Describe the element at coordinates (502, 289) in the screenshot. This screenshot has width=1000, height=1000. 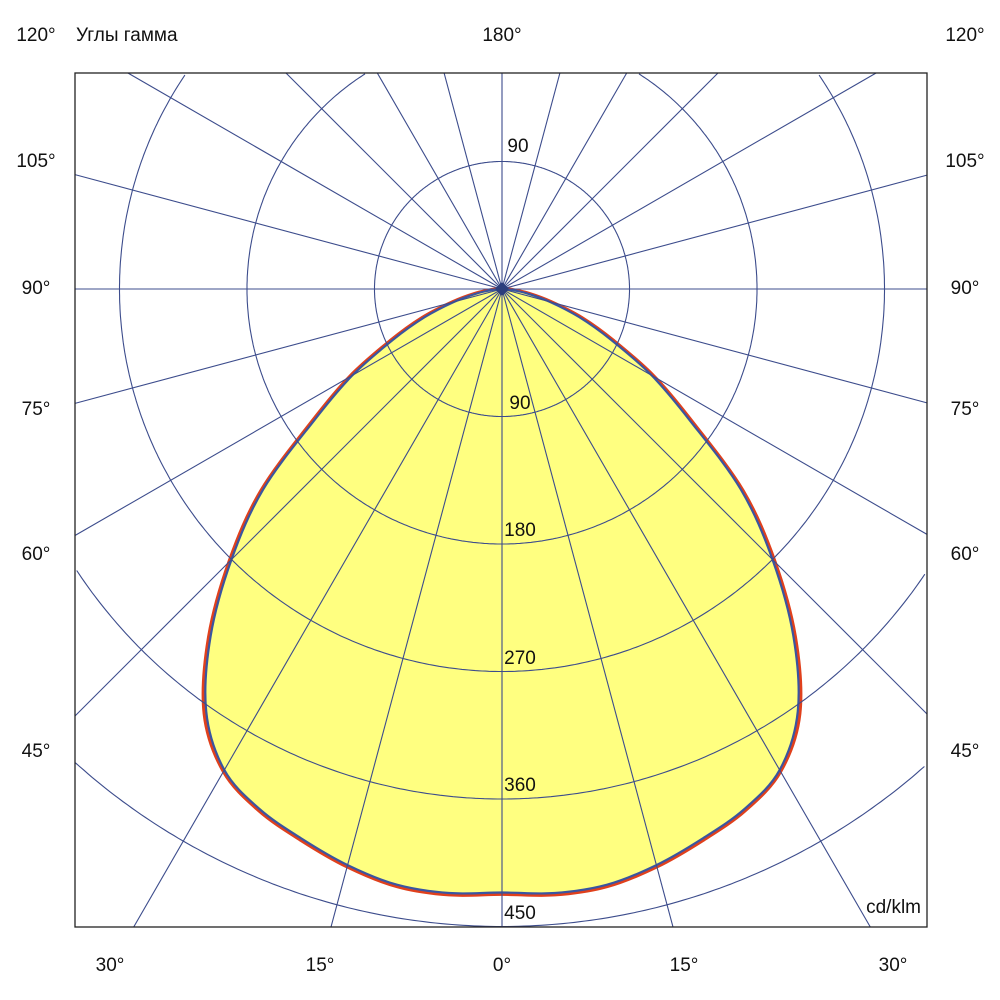
I see `center-marker` at that location.